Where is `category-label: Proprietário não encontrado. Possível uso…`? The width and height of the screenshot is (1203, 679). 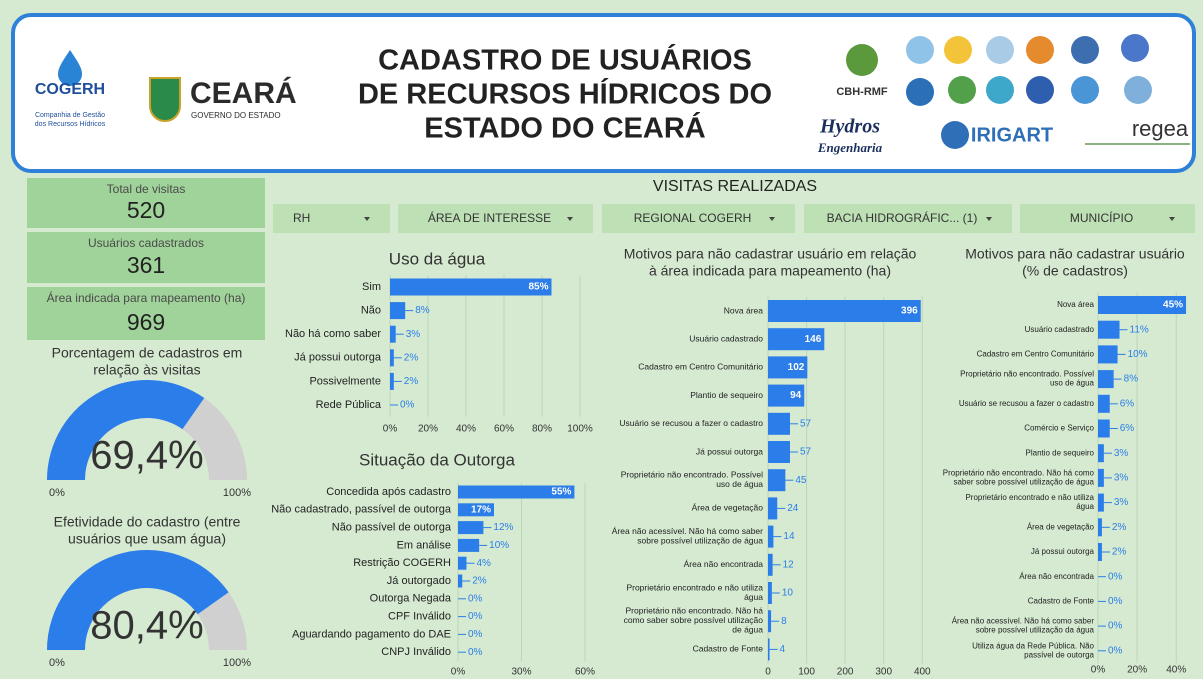 category-label: Proprietário não encontrado. Possível uso… is located at coordinates (1027, 379).